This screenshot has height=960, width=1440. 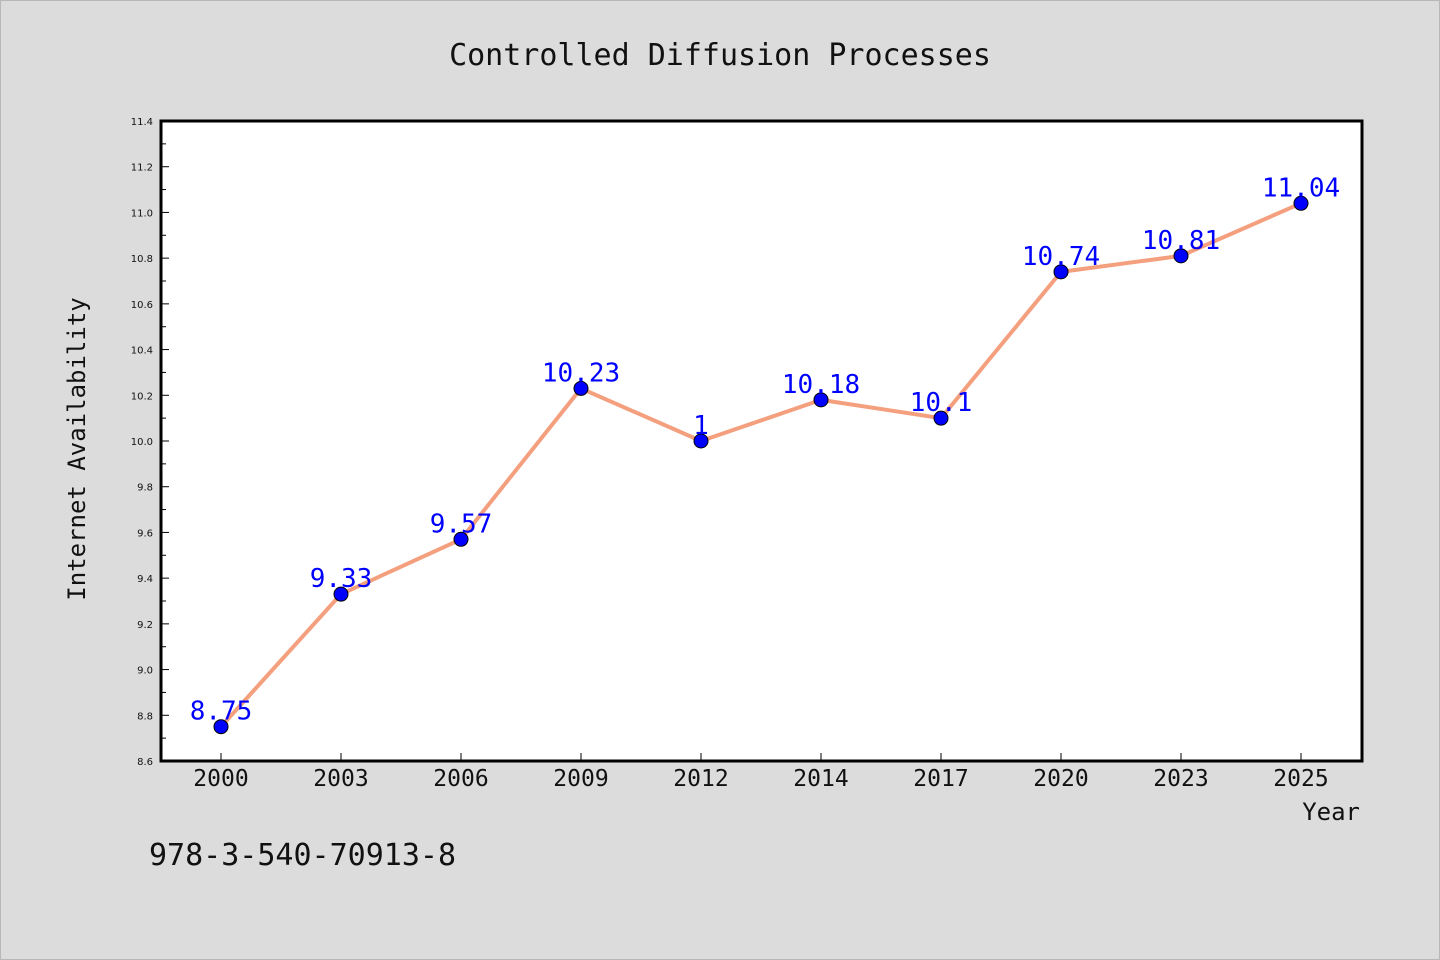 What do you see at coordinates (142, 396) in the screenshot?
I see `y-tick-label: 10.2` at bounding box center [142, 396].